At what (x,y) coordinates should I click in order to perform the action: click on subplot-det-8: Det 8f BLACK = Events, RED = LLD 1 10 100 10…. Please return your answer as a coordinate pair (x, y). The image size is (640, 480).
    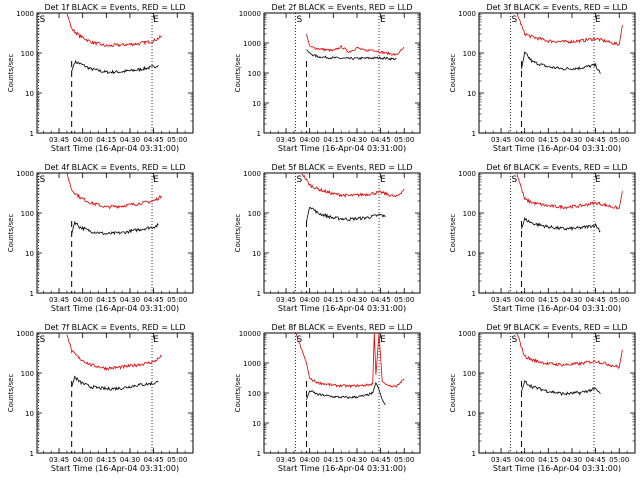
    Looking at the image, I should click on (327, 398).